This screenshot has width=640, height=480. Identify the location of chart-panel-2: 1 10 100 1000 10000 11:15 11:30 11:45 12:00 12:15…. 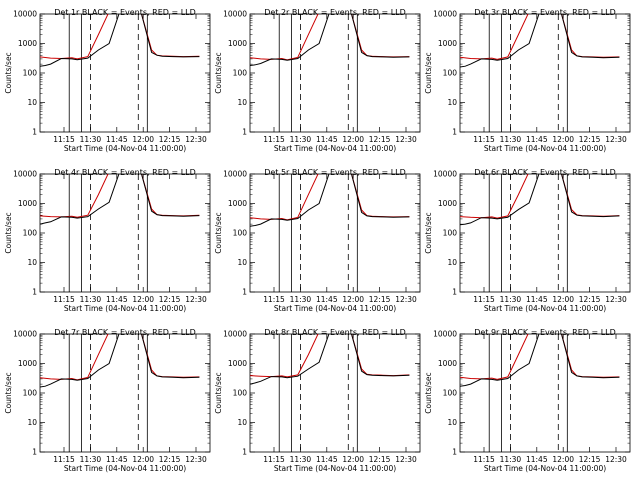
(317, 80).